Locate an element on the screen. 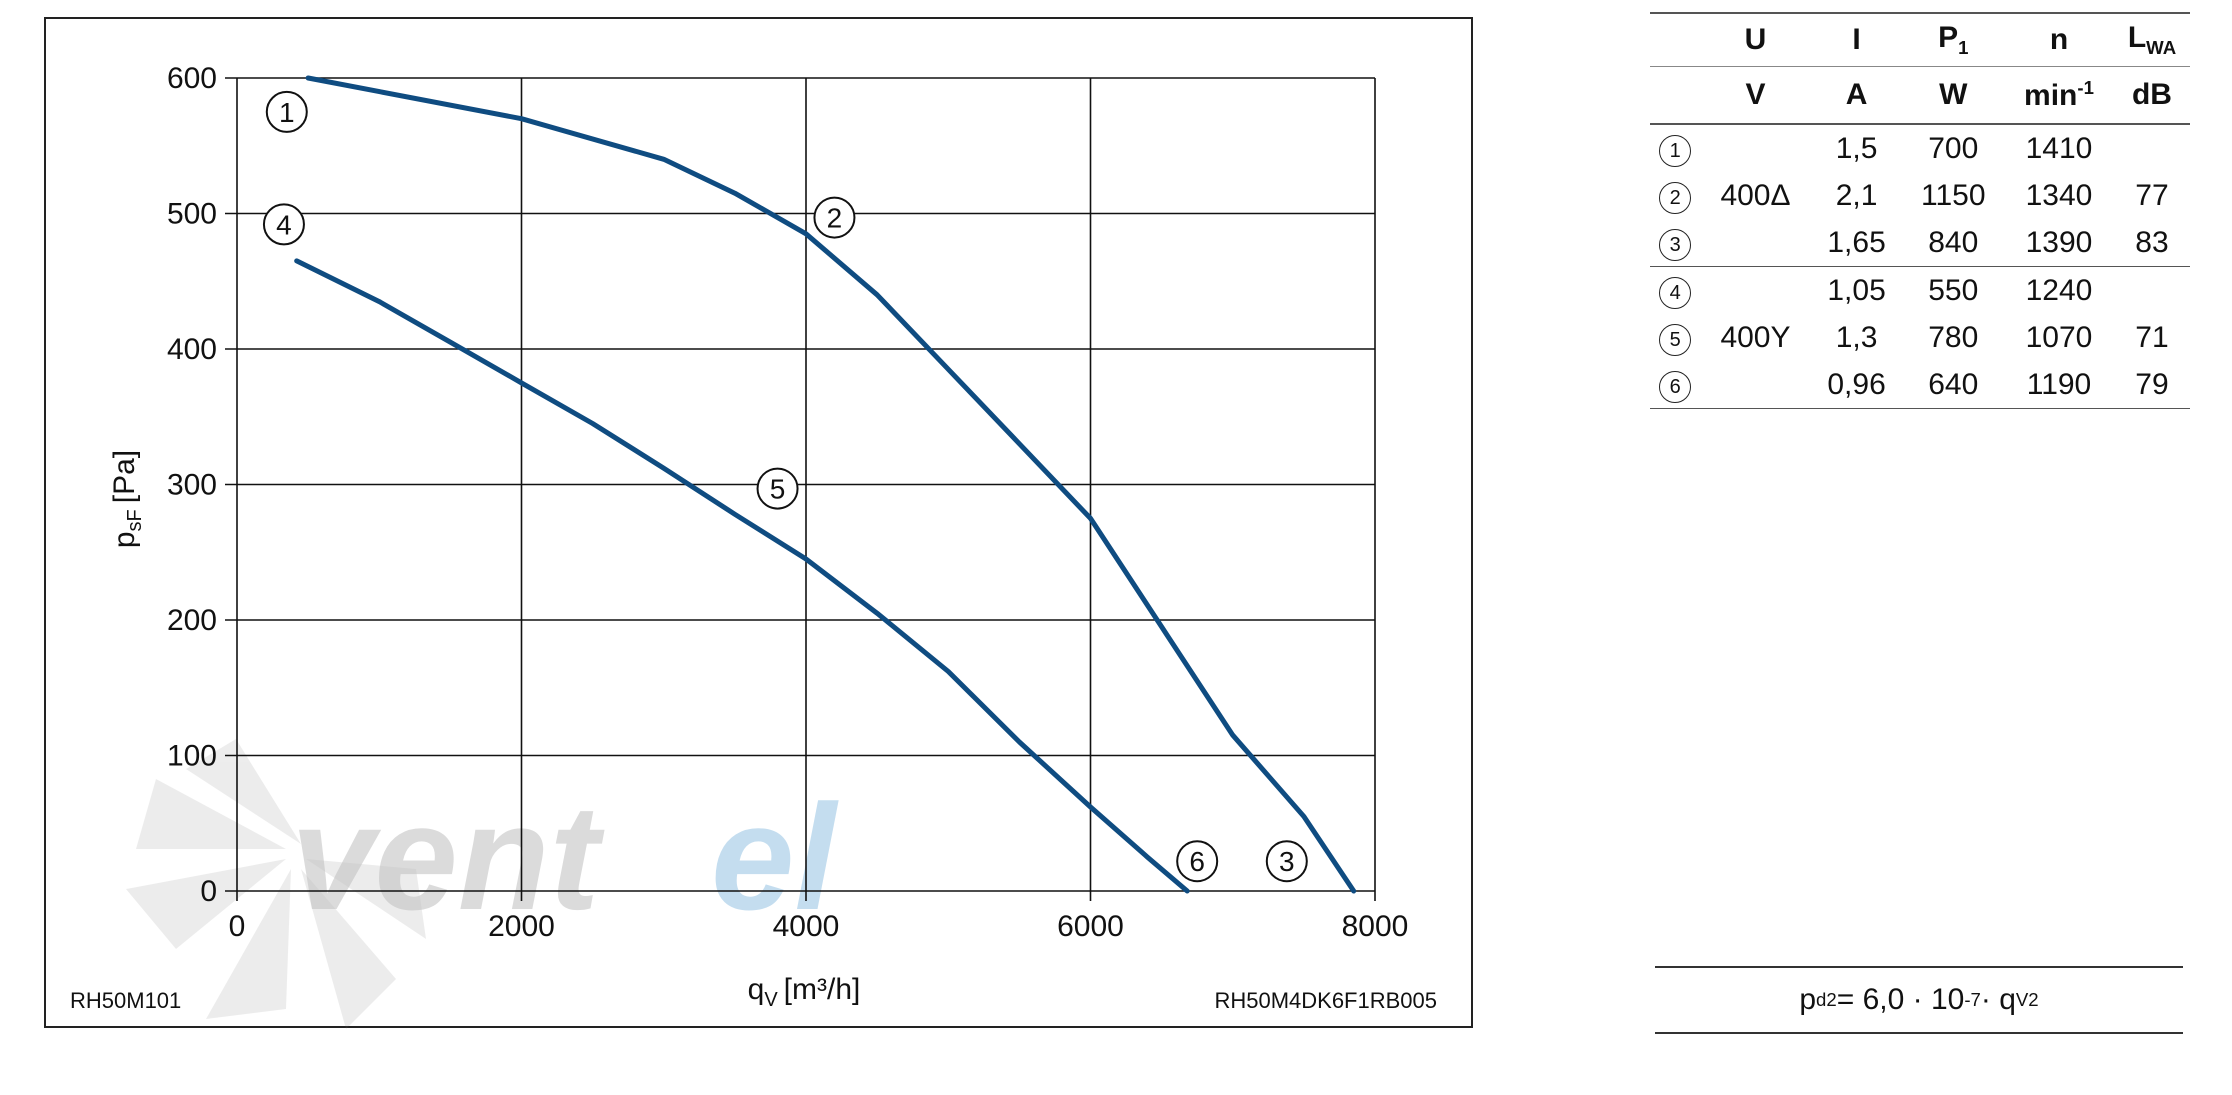 The height and width of the screenshot is (1095, 2232). table-units-row: V A W min-1 dB is located at coordinates (1920, 95).